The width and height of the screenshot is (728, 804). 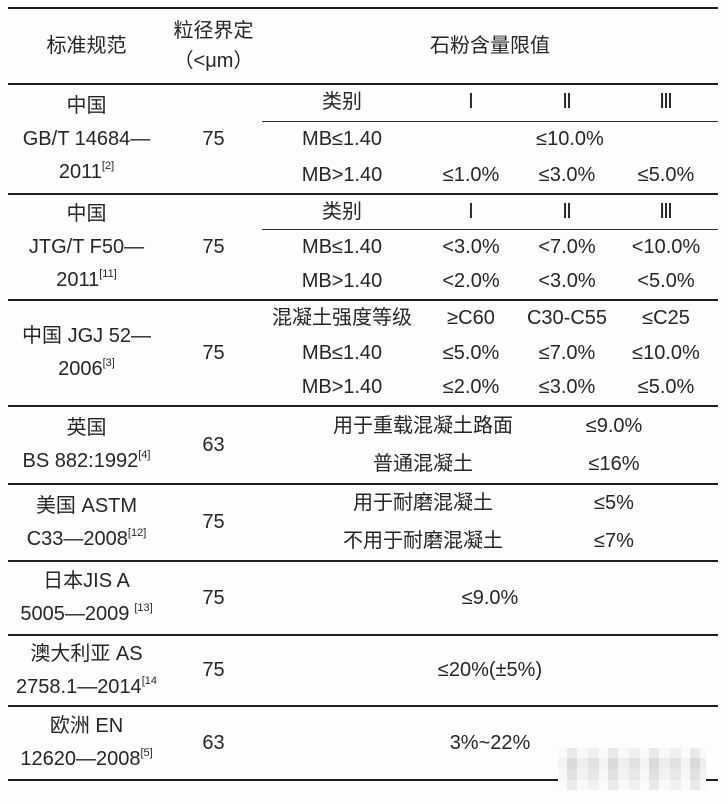 What do you see at coordinates (567, 211) in the screenshot?
I see `class-2-label: Ⅱ` at bounding box center [567, 211].